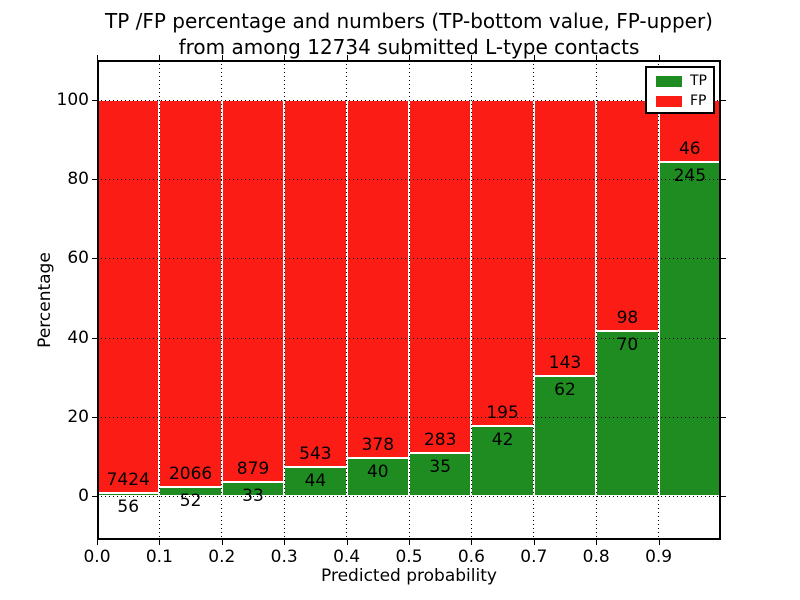 The height and width of the screenshot is (600, 800). I want to click on x-tick-label: 0.5, so click(409, 557).